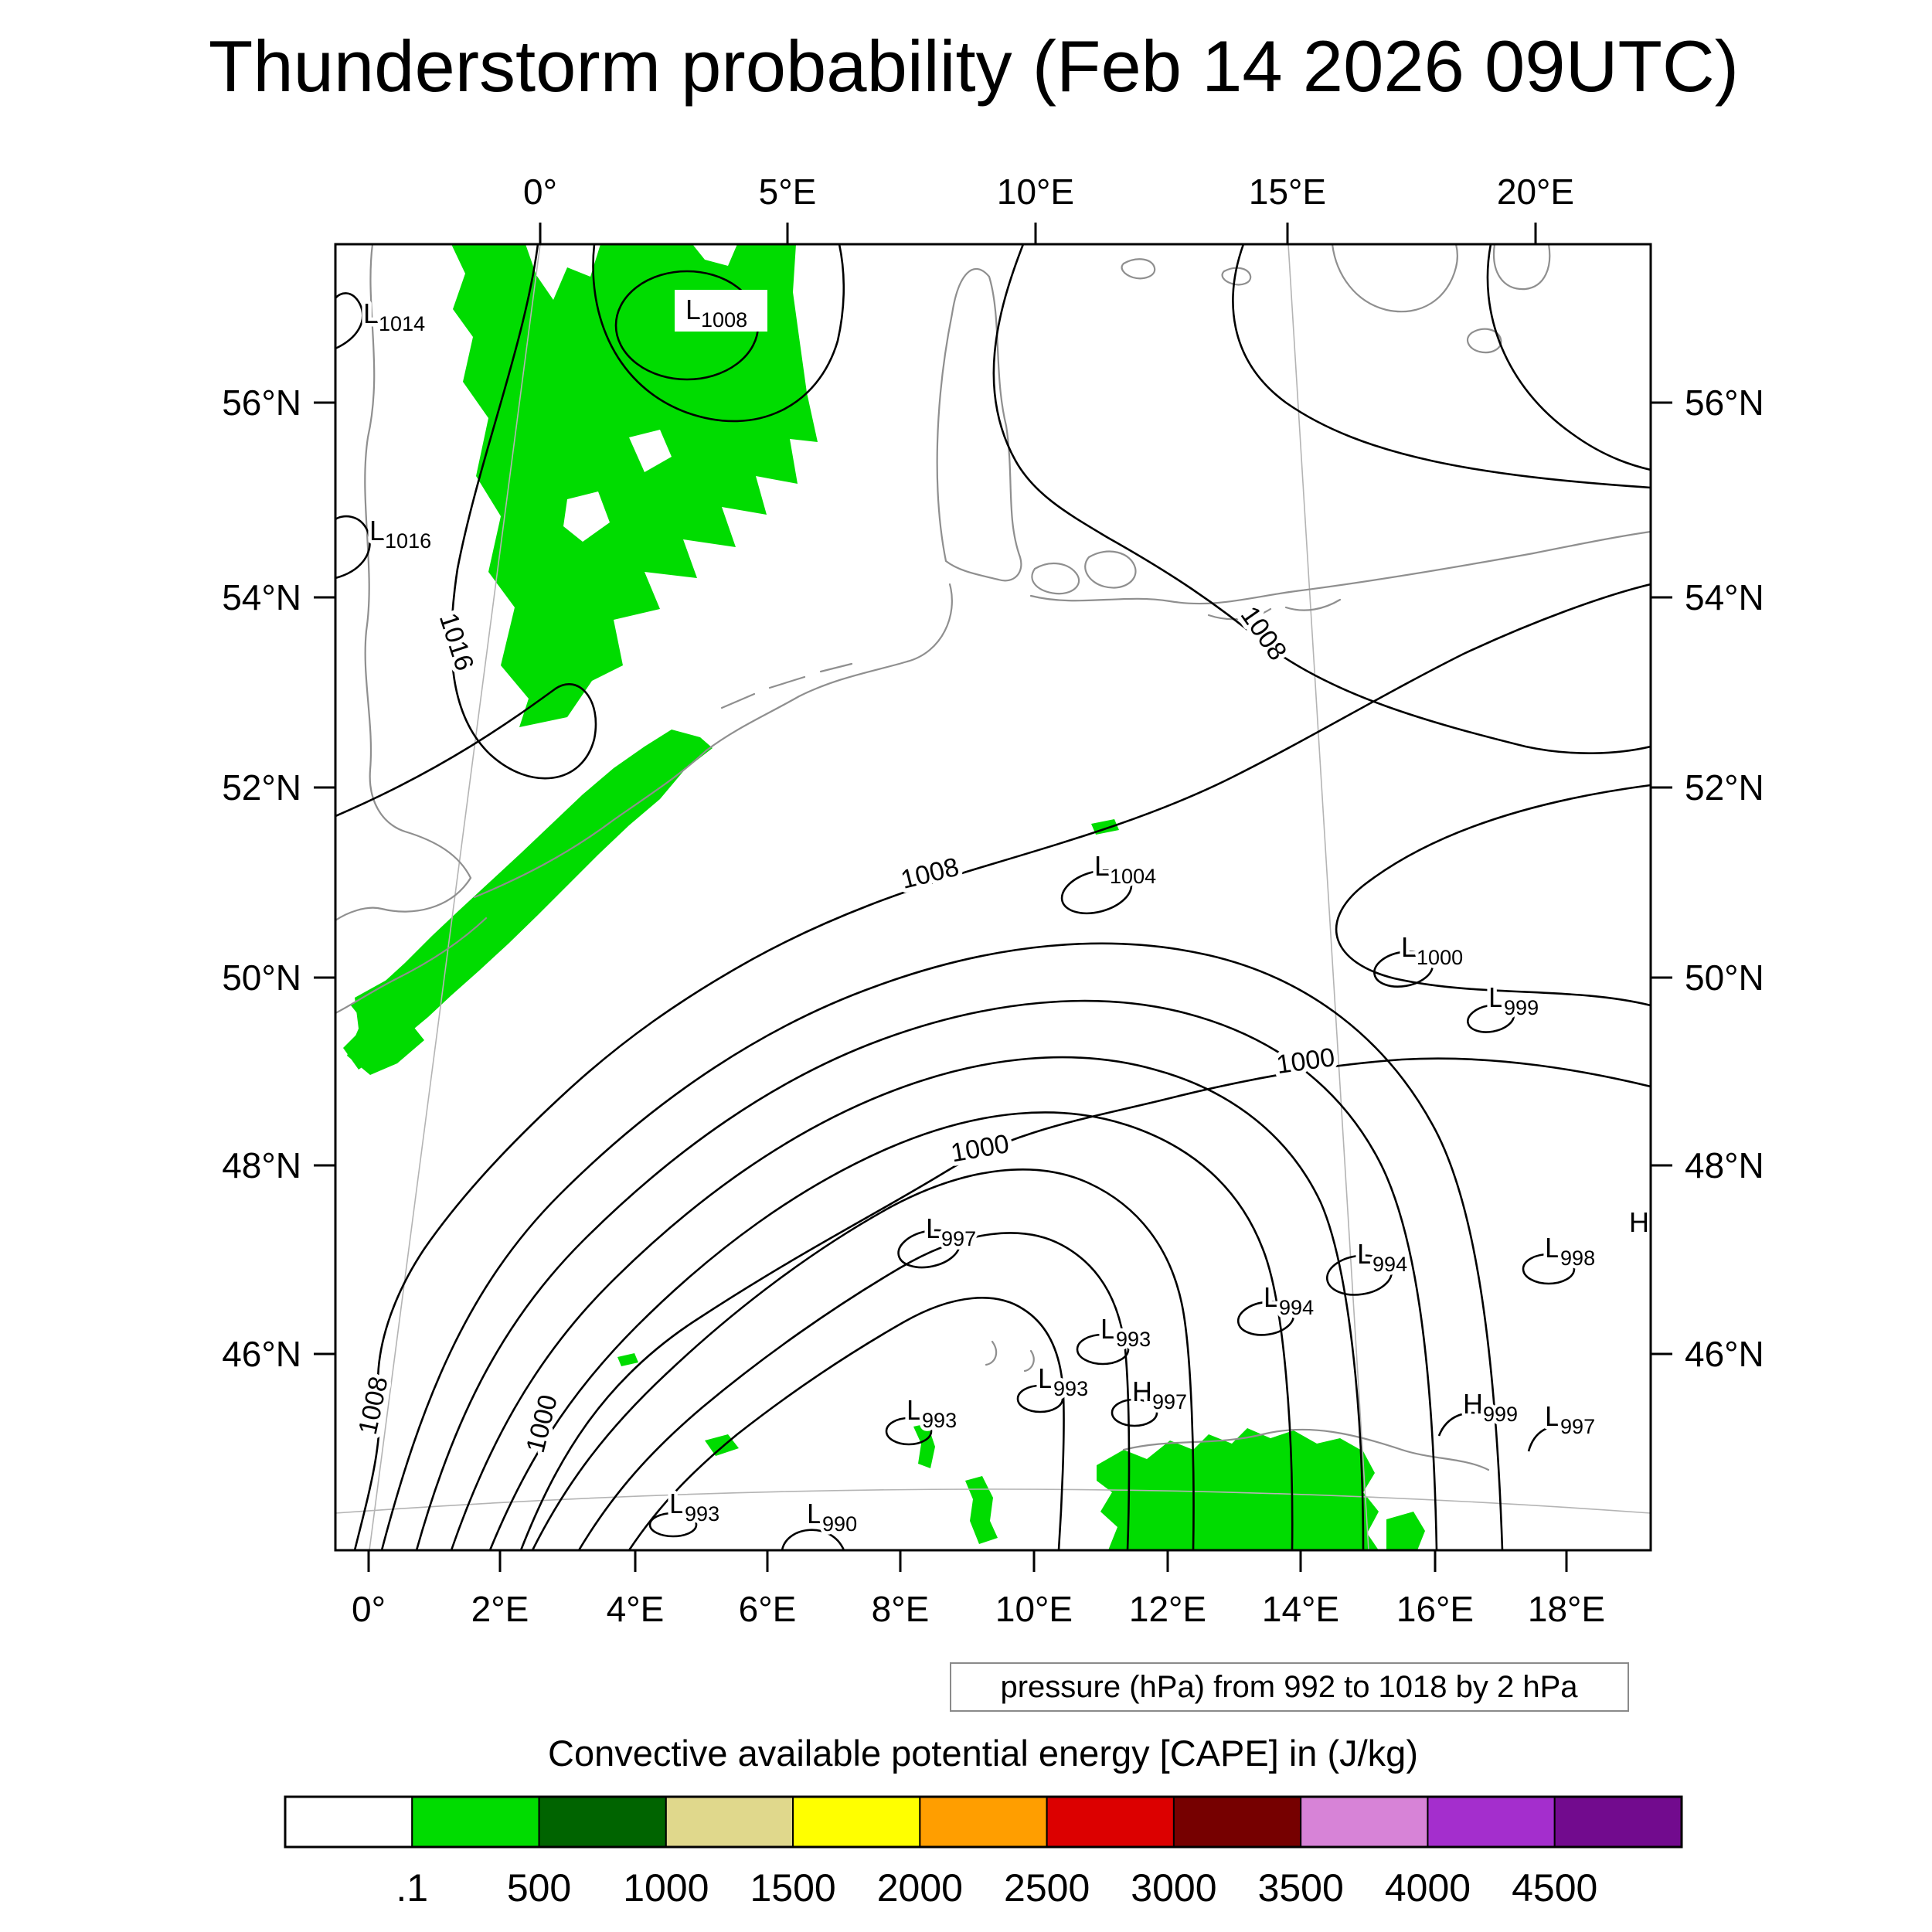 The width and height of the screenshot is (1932, 1932). Describe the element at coordinates (261, 1354) in the screenshot. I see `left-axis-label: 46°N` at that location.